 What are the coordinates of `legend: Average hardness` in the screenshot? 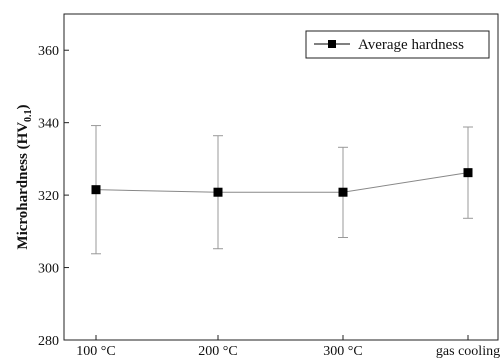 It's located at (397, 44).